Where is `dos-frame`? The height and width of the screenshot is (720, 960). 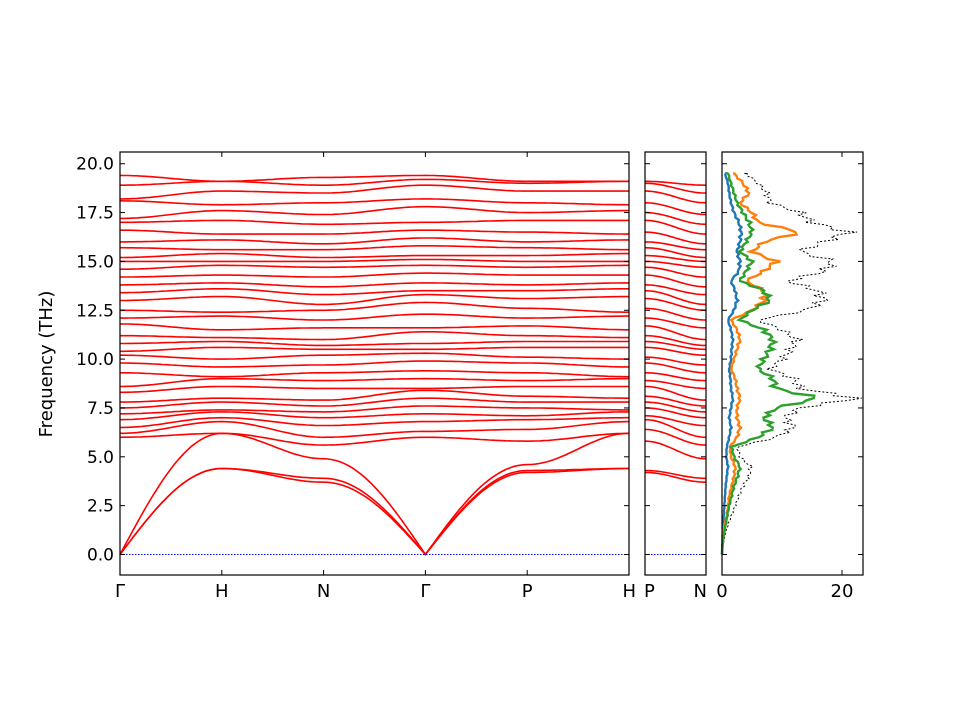 dos-frame is located at coordinates (792, 363).